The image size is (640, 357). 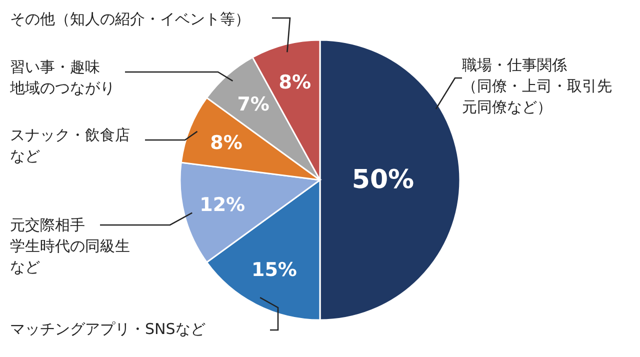 I want to click on data-label: 15%, so click(x=274, y=269).